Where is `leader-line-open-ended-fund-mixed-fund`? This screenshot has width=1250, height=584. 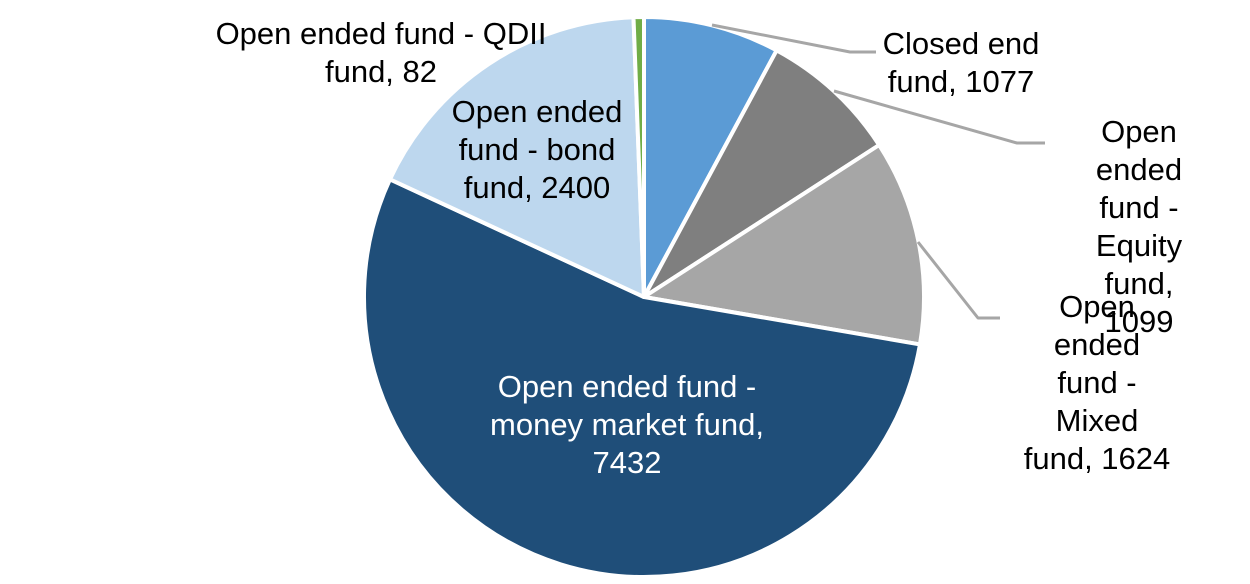
leader-line-open-ended-fund-mixed-fund is located at coordinates (958, 280).